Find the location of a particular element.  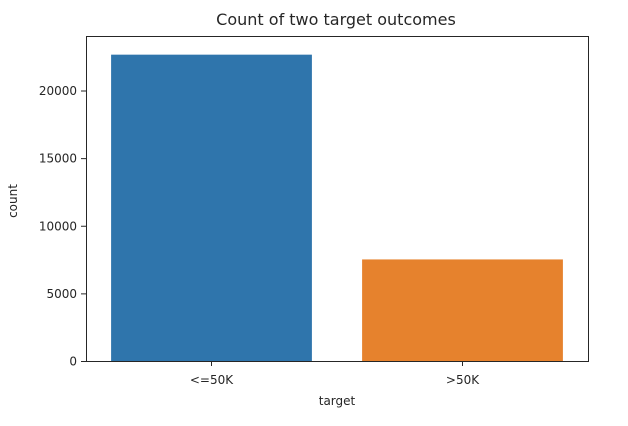

y-axis-label: count is located at coordinates (13, 201).